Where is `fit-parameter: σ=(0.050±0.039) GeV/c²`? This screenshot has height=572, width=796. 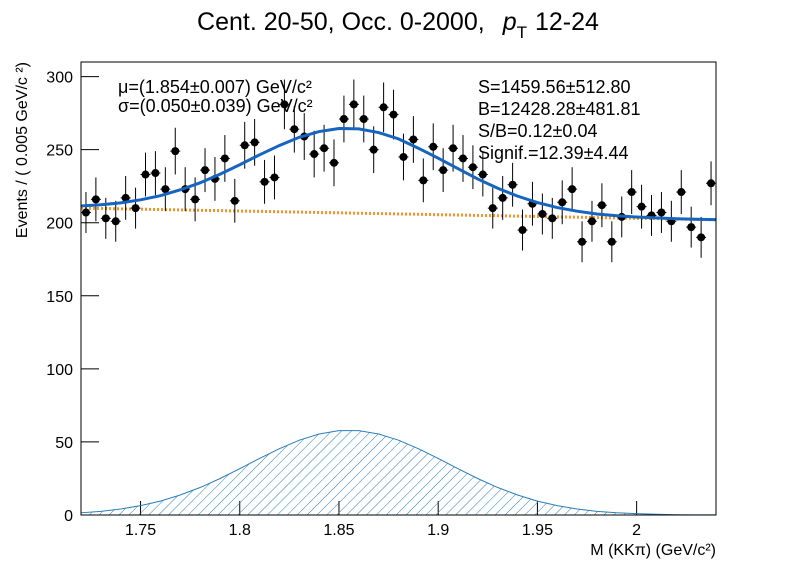
fit-parameter: σ=(0.050±0.039) GeV/c² is located at coordinates (215, 106).